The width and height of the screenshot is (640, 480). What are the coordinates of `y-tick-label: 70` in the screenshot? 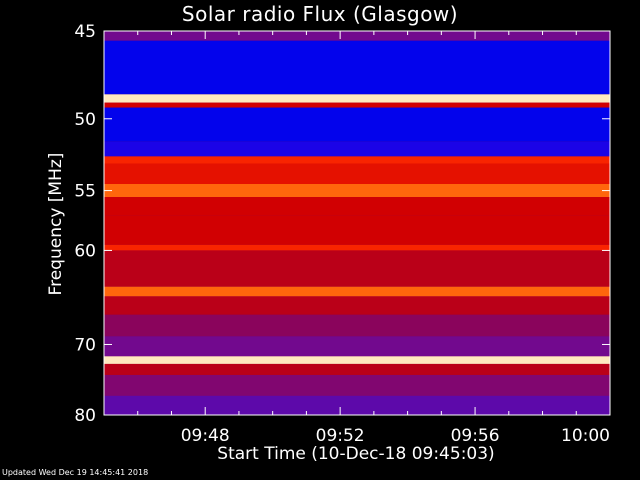 It's located at (85, 345).